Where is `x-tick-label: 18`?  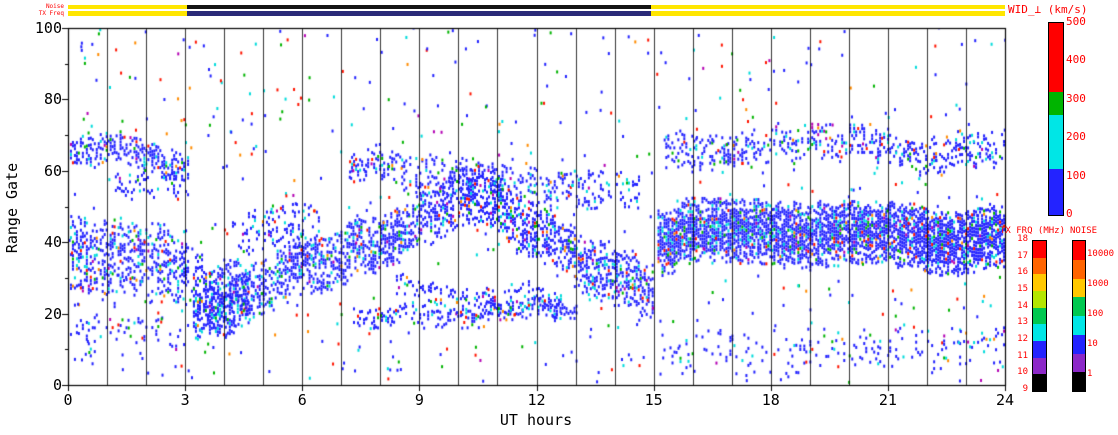 x-tick-label: 18 is located at coordinates (770, 400).